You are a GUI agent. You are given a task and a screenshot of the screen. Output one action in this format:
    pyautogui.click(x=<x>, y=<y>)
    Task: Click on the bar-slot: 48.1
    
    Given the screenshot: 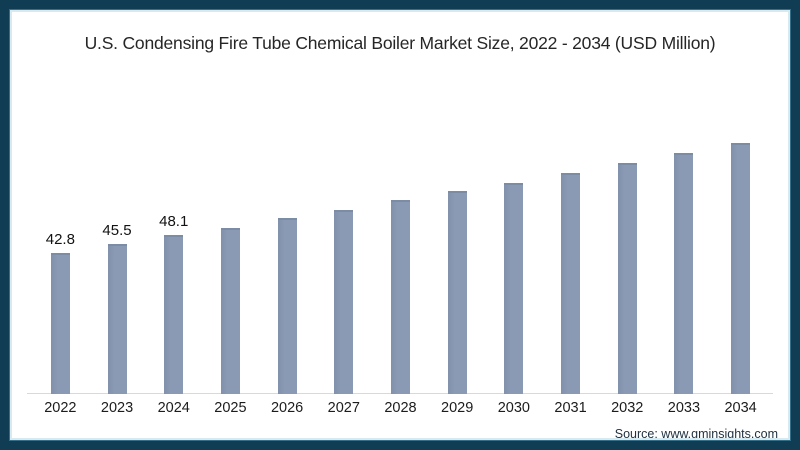 What is the action you would take?
    pyautogui.click(x=173, y=303)
    